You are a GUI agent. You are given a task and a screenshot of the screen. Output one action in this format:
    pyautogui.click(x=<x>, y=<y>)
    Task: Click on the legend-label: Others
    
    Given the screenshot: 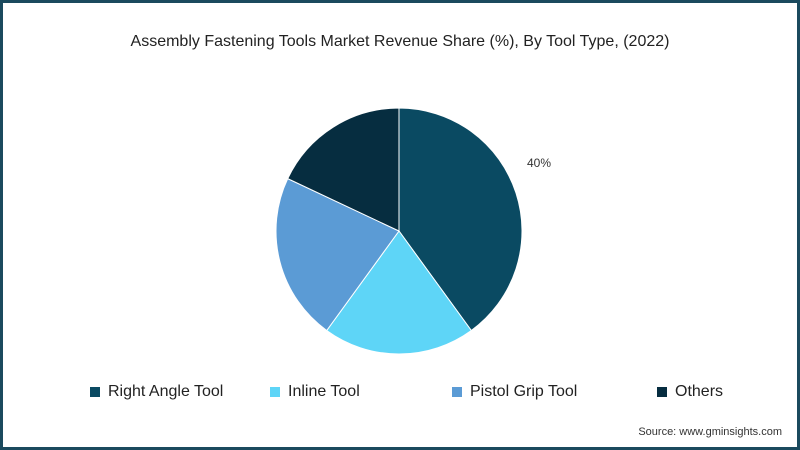 What is the action you would take?
    pyautogui.click(x=699, y=391)
    